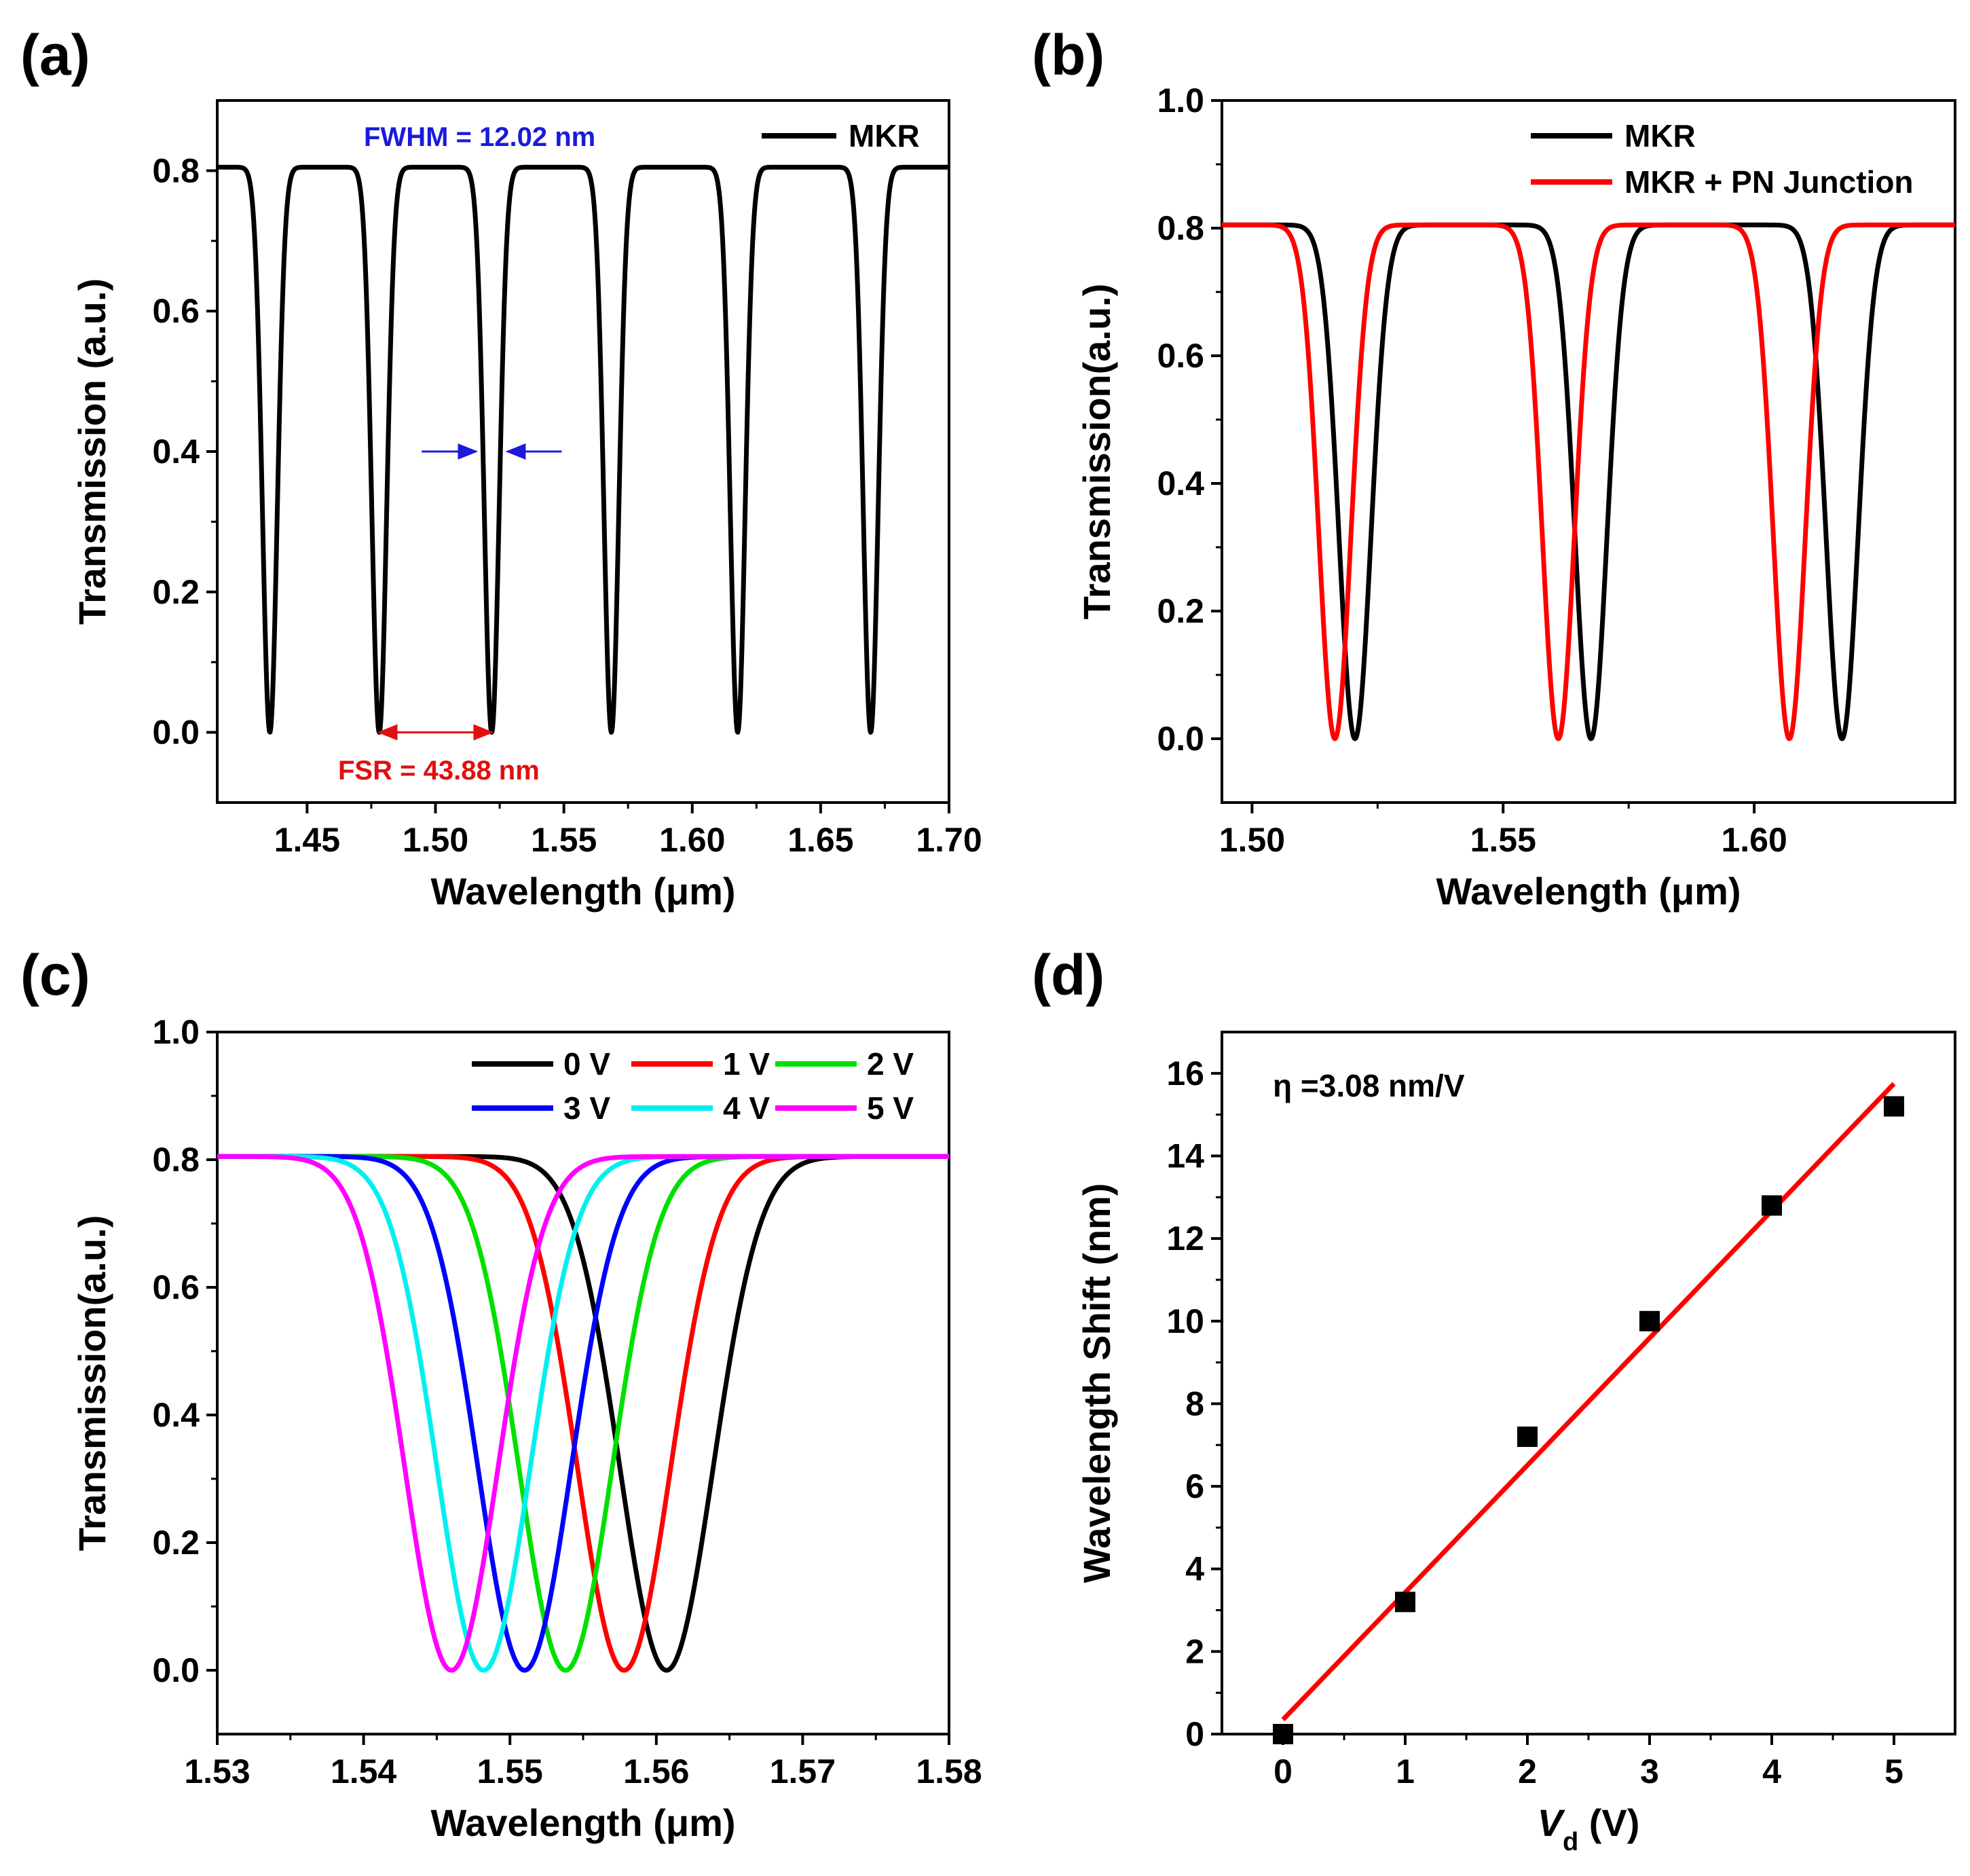  I want to click on annotations-a: FWHM = 12.02 nm FSR = 43.88 nm, so click(466, 454).